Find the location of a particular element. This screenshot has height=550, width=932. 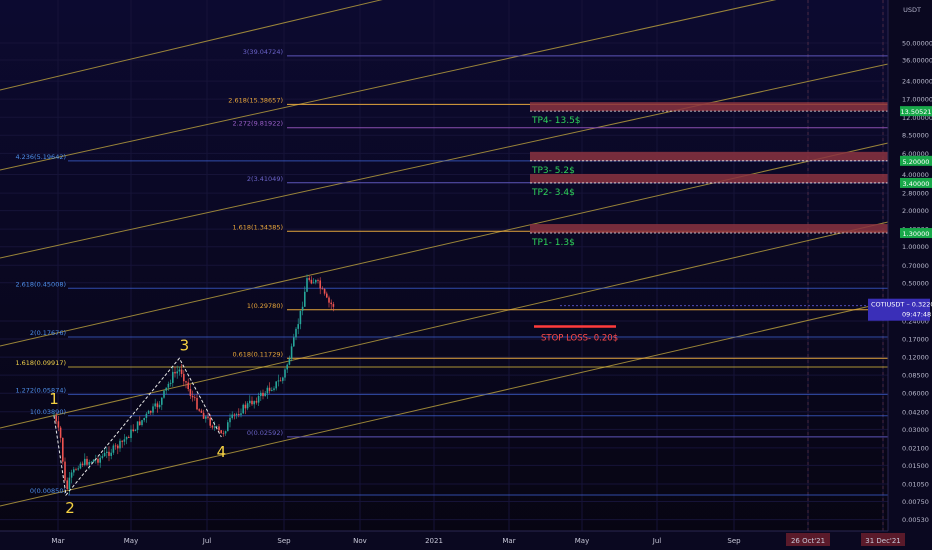

tp-price-tag-text: 1.30000 is located at coordinates (916, 234).